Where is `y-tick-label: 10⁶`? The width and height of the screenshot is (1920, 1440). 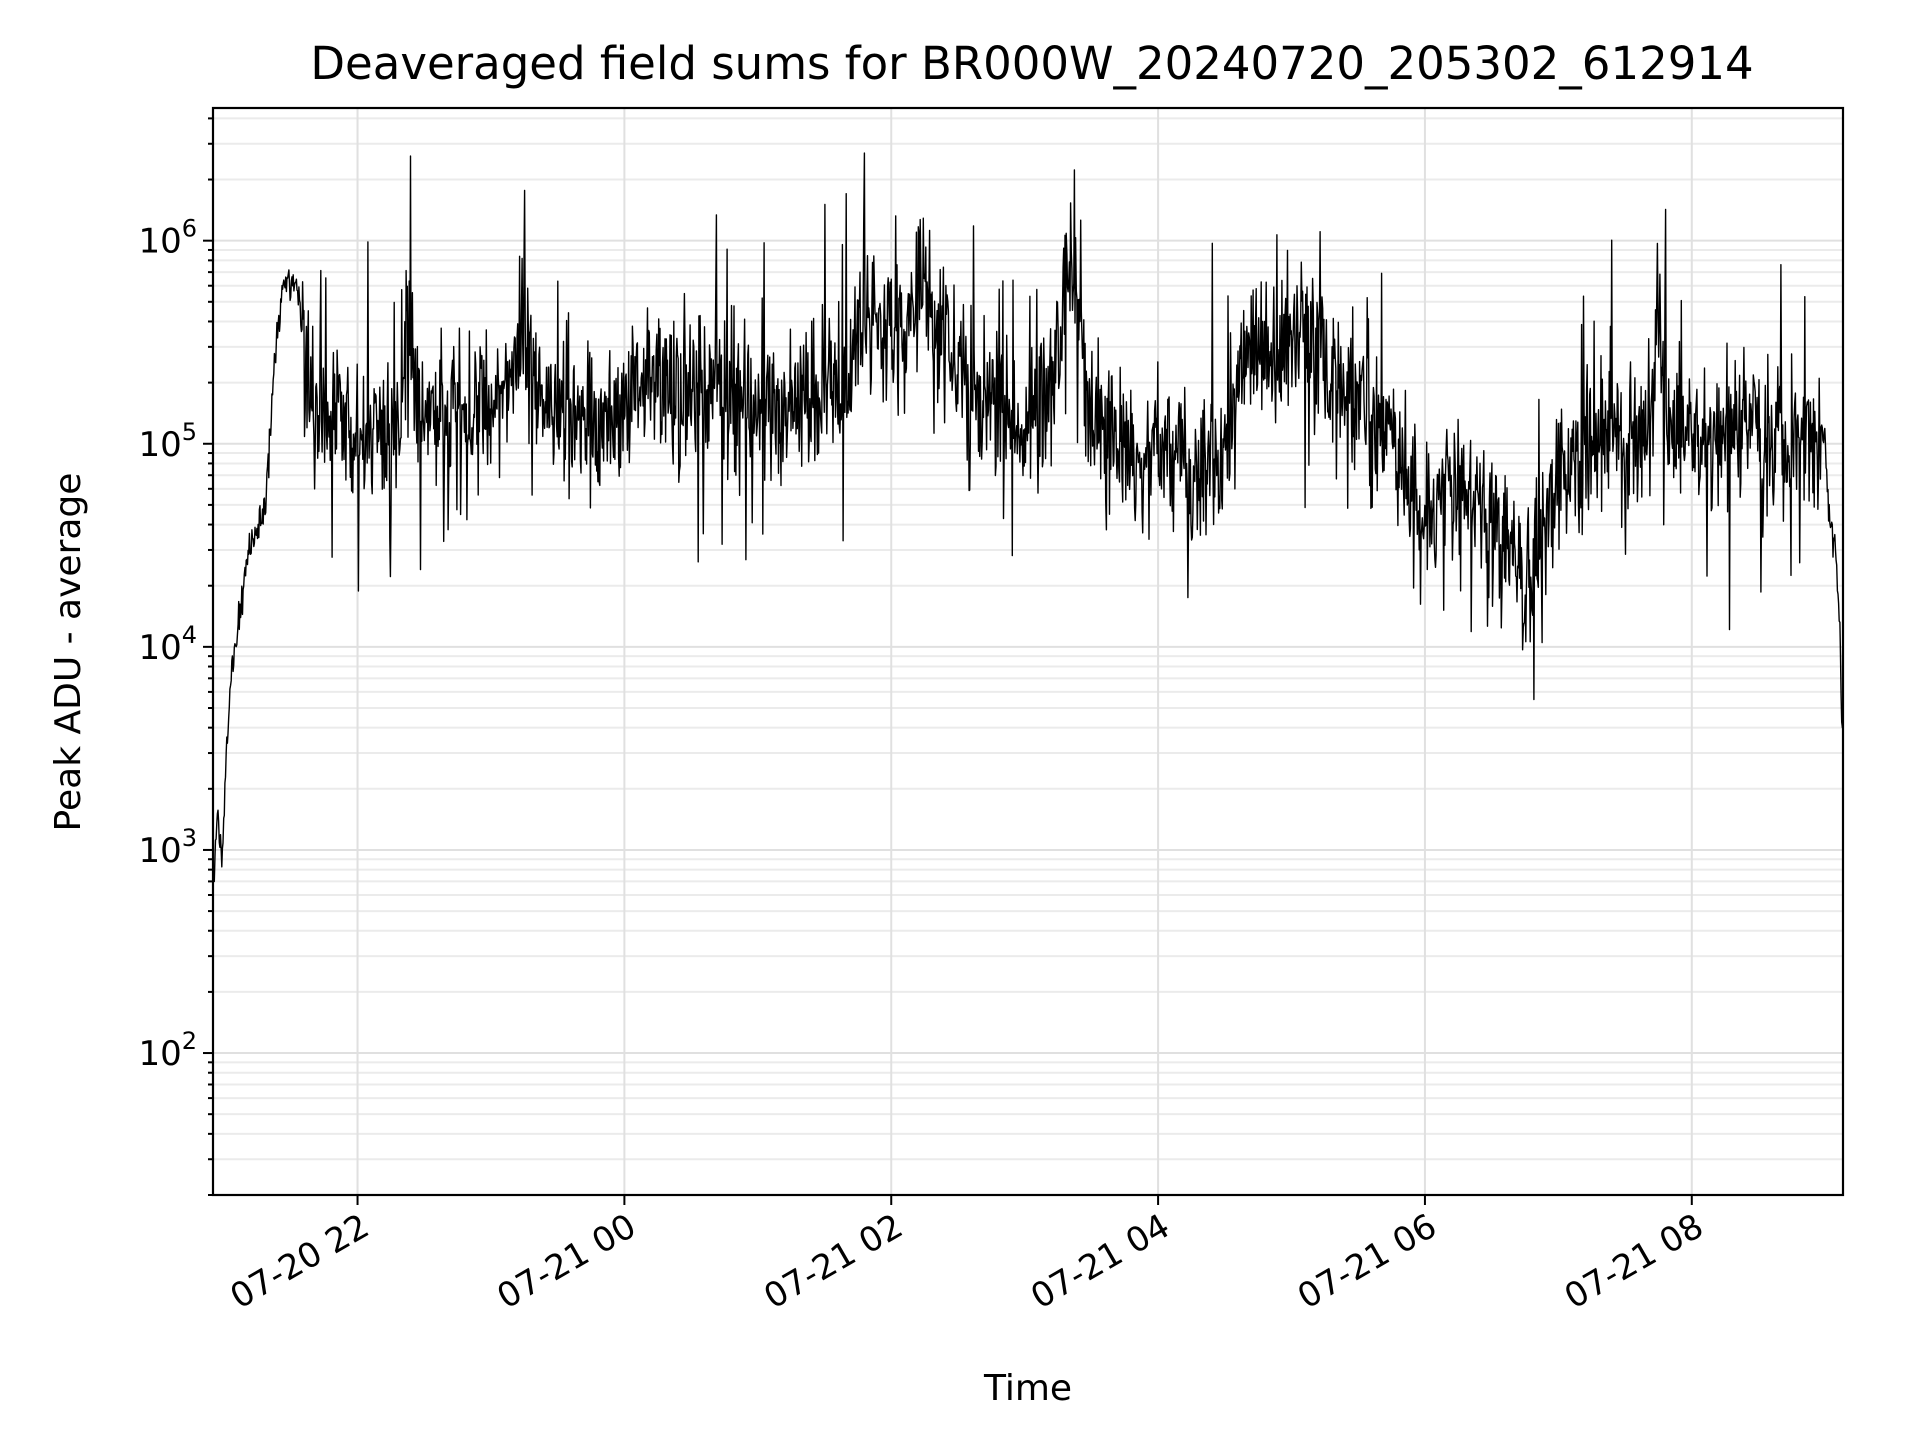
y-tick-label: 10⁶ is located at coordinates (167, 238).